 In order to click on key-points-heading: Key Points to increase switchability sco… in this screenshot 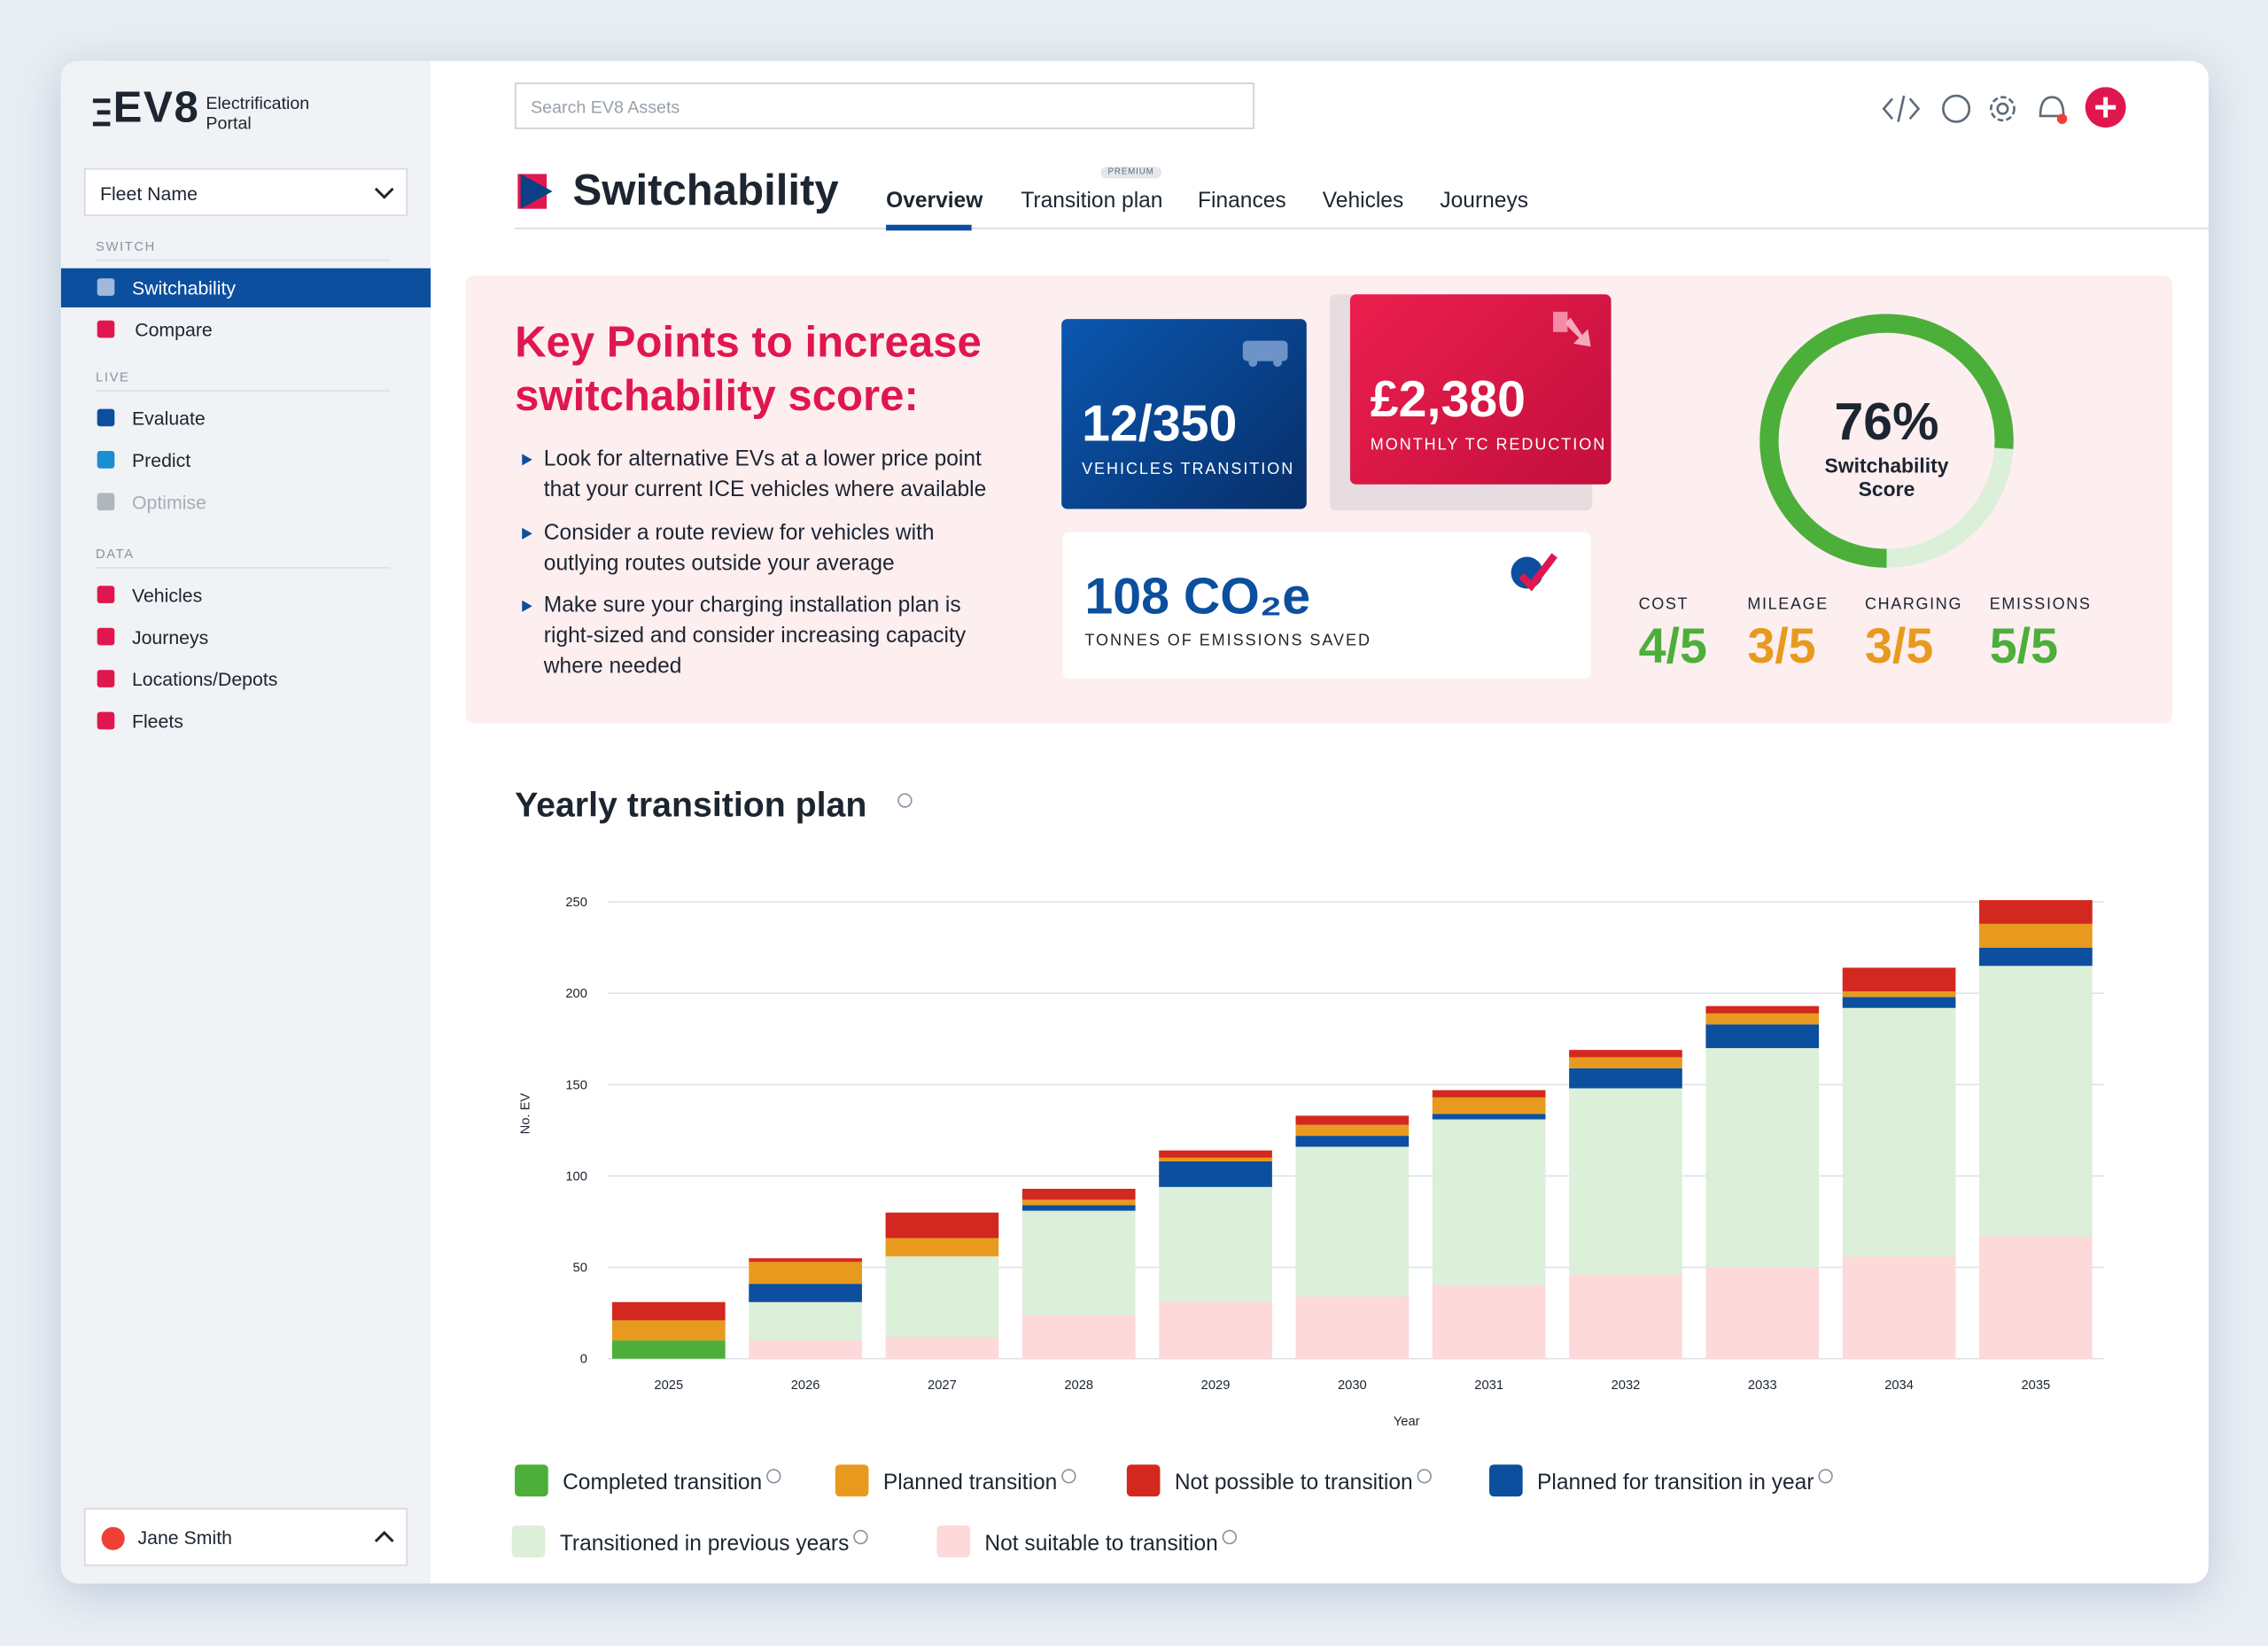, I will do `click(748, 370)`.